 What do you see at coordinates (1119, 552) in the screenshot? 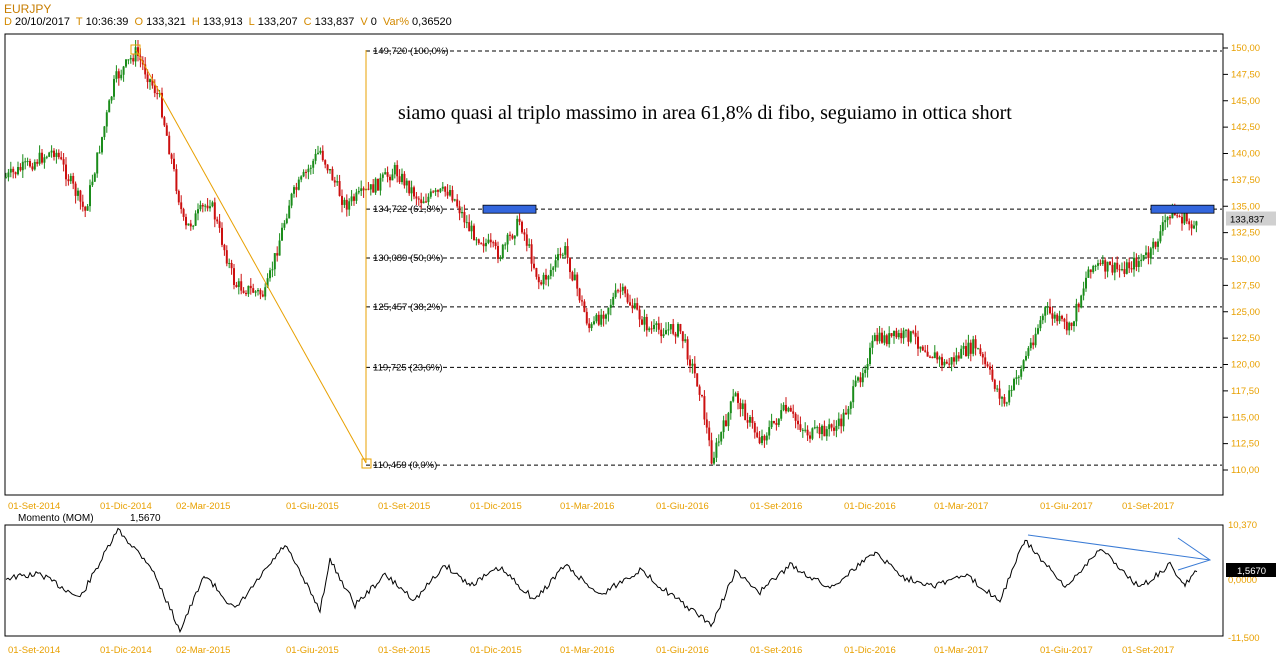
I see `momentum-trendline` at bounding box center [1119, 552].